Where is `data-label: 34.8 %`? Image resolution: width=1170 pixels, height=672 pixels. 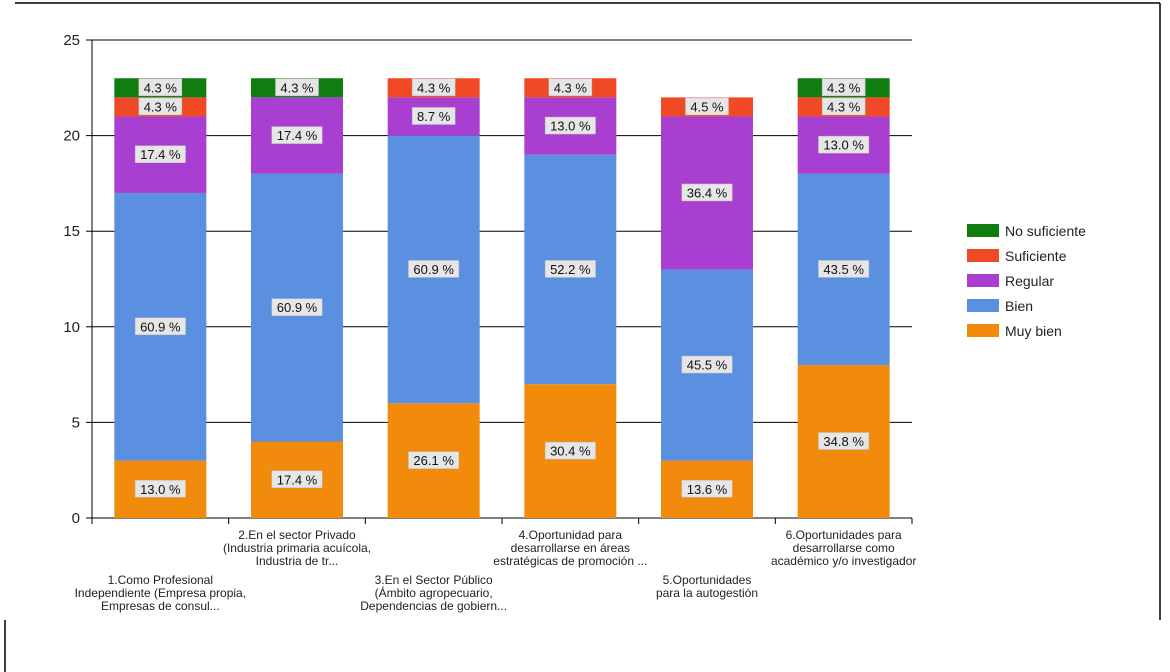
data-label: 34.8 % is located at coordinates (843, 441).